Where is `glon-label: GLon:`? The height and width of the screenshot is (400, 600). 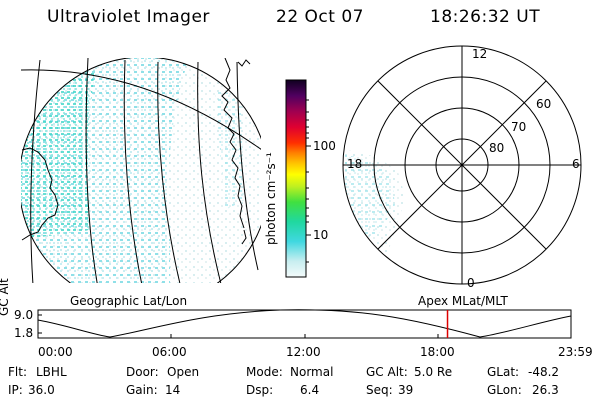
glon-label: GLon: is located at coordinates (504, 390).